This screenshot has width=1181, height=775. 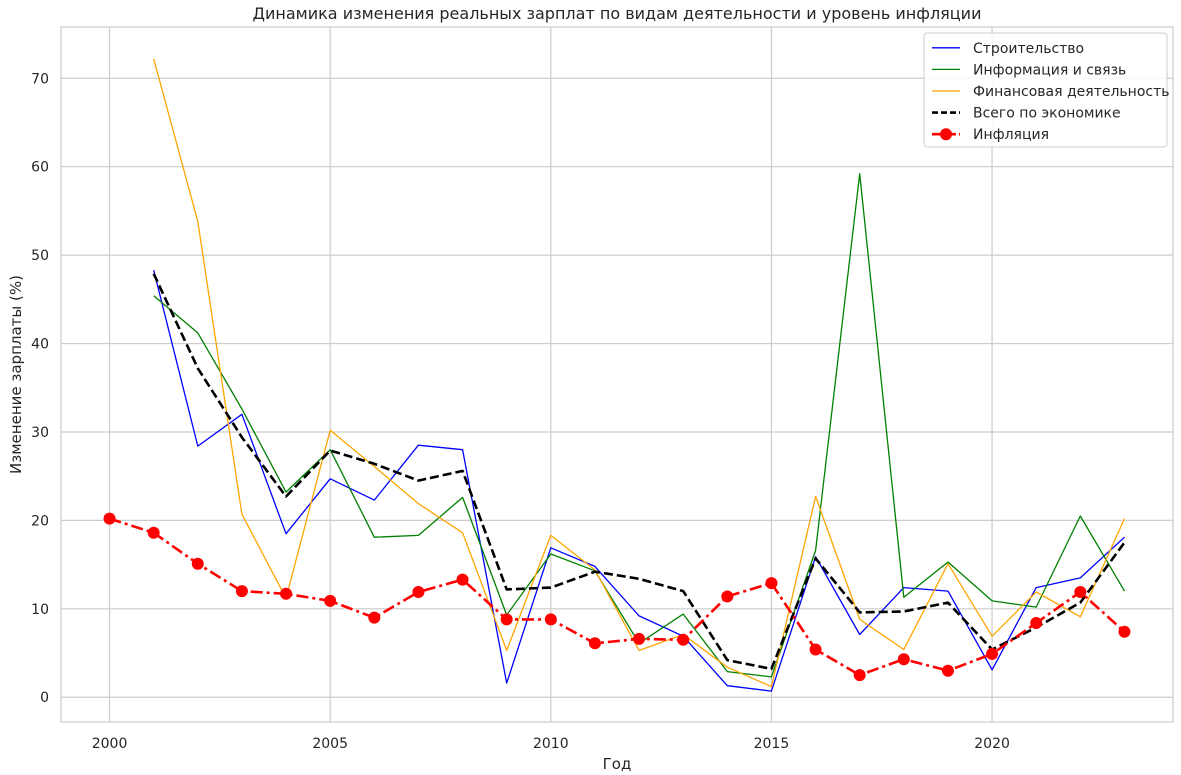 What do you see at coordinates (40, 388) in the screenshot?
I see `y-tick-labels: 0 10 20 30 40 50 60 70` at bounding box center [40, 388].